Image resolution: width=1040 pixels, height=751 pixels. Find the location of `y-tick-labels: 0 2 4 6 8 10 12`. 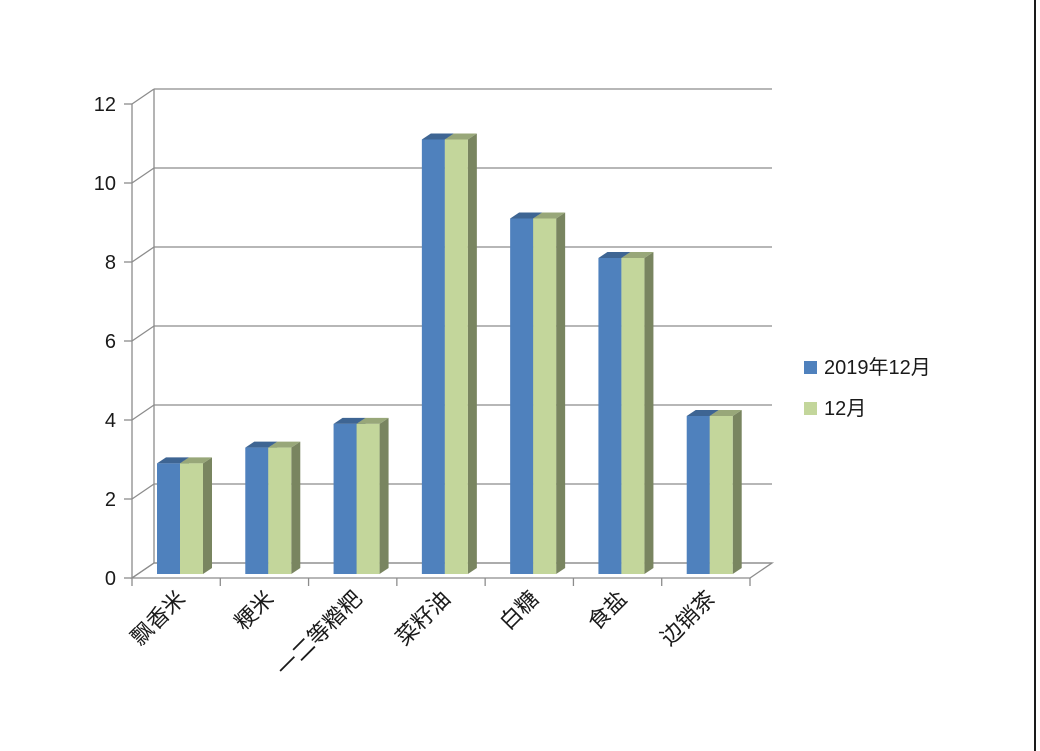

y-tick-labels: 0 2 4 6 8 10 12 is located at coordinates (105, 342).